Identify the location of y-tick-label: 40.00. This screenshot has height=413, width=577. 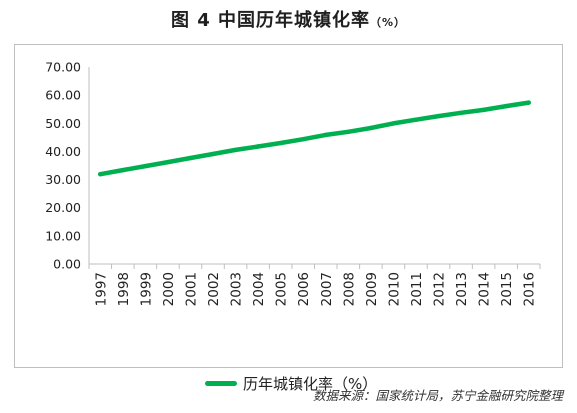
(63, 151).